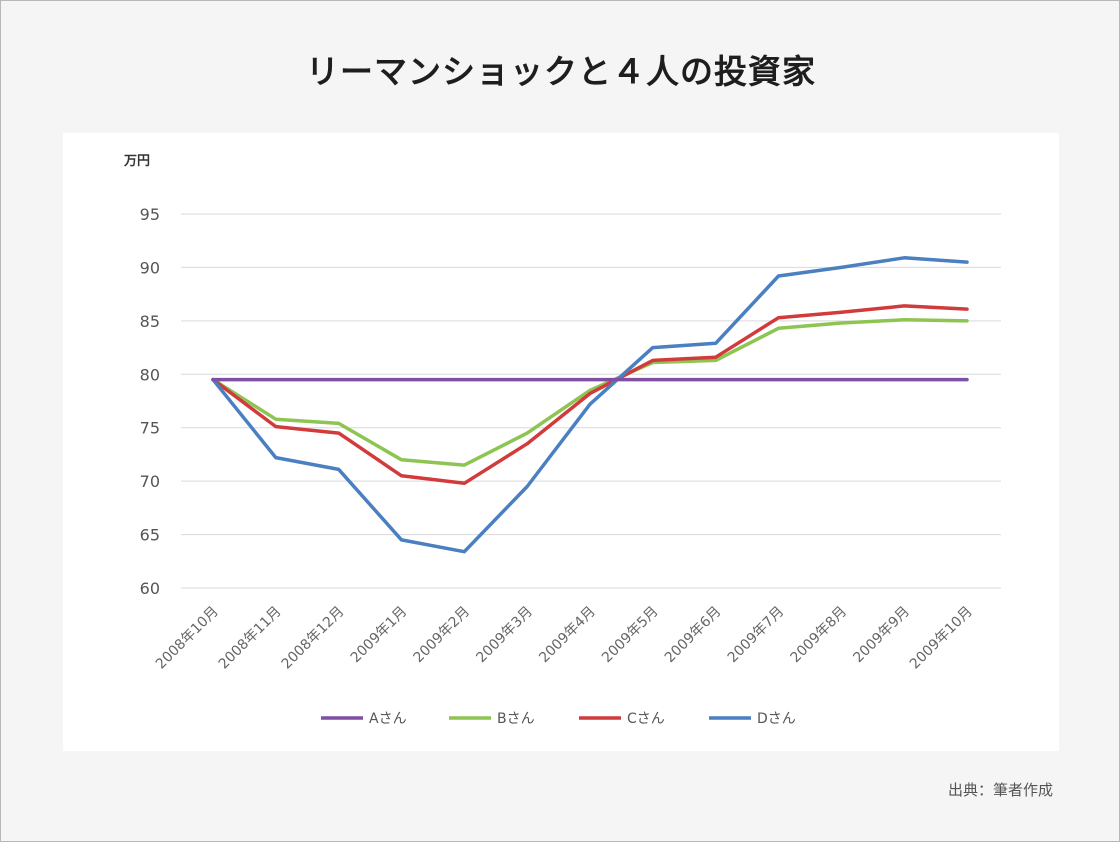  Describe the element at coordinates (504, 635) in the screenshot. I see `x-tick-label: 2009年3月` at that location.